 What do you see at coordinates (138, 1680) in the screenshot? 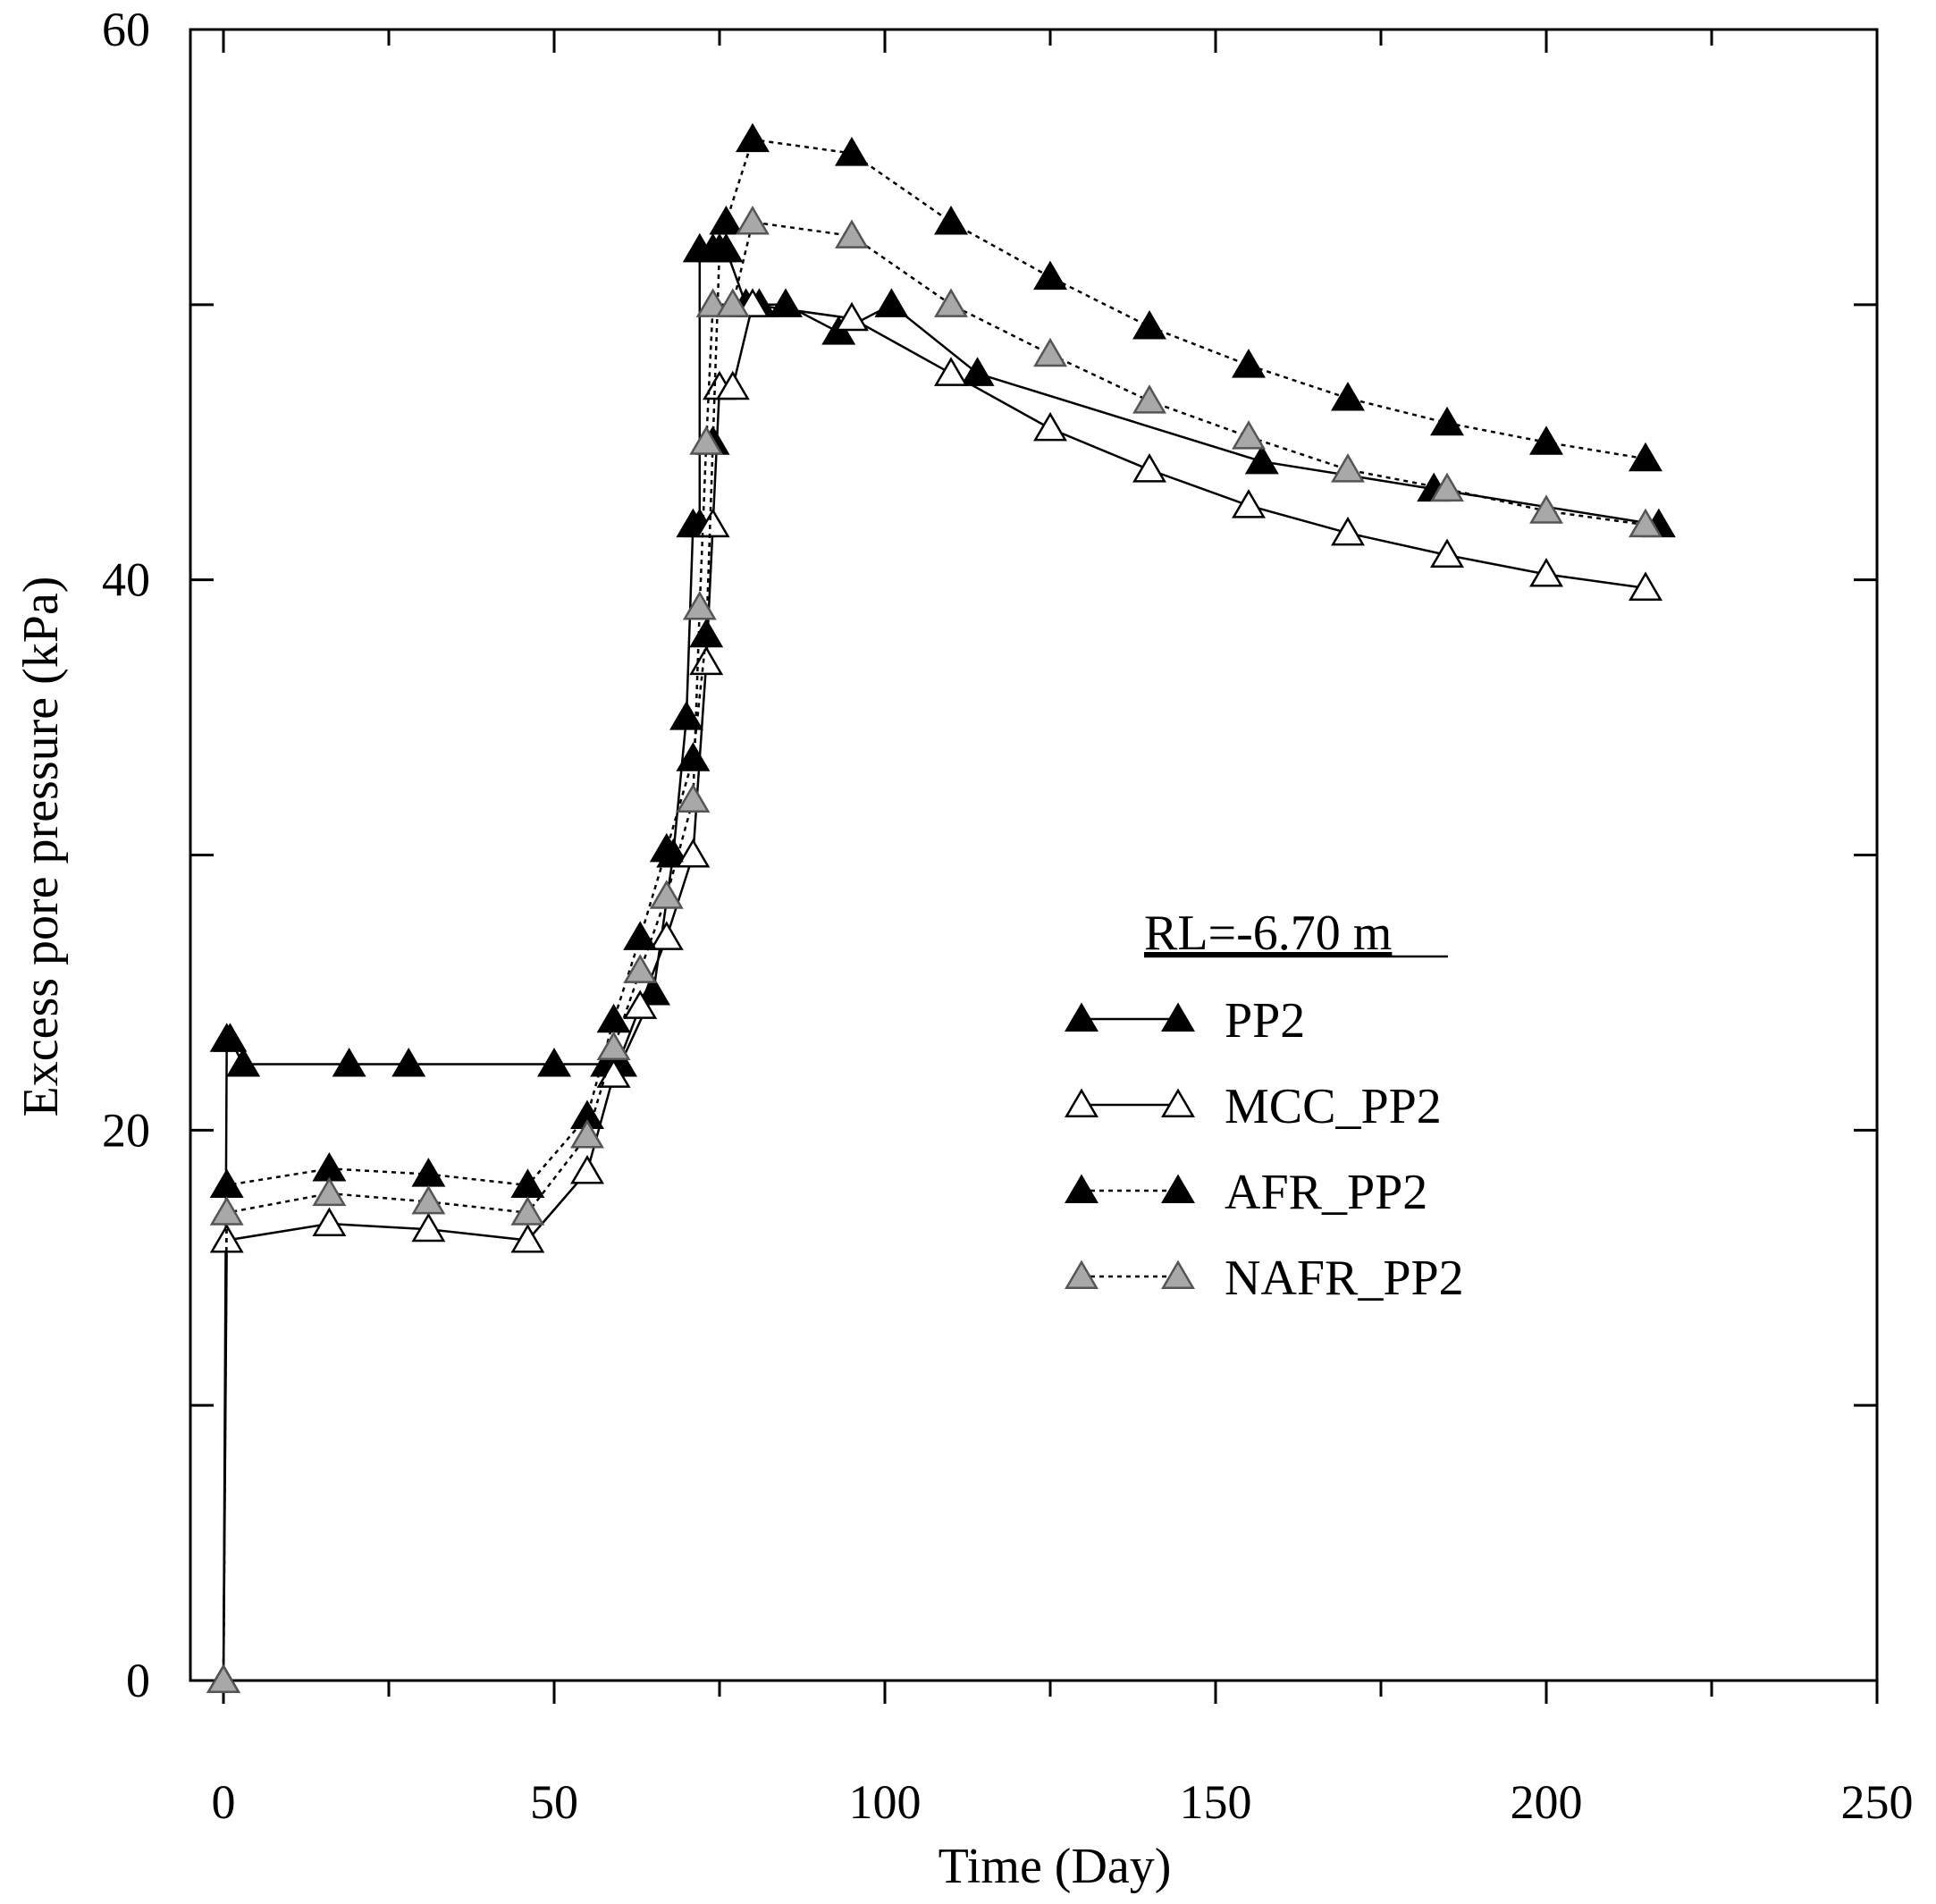
I see `y-tick-label: 0` at bounding box center [138, 1680].